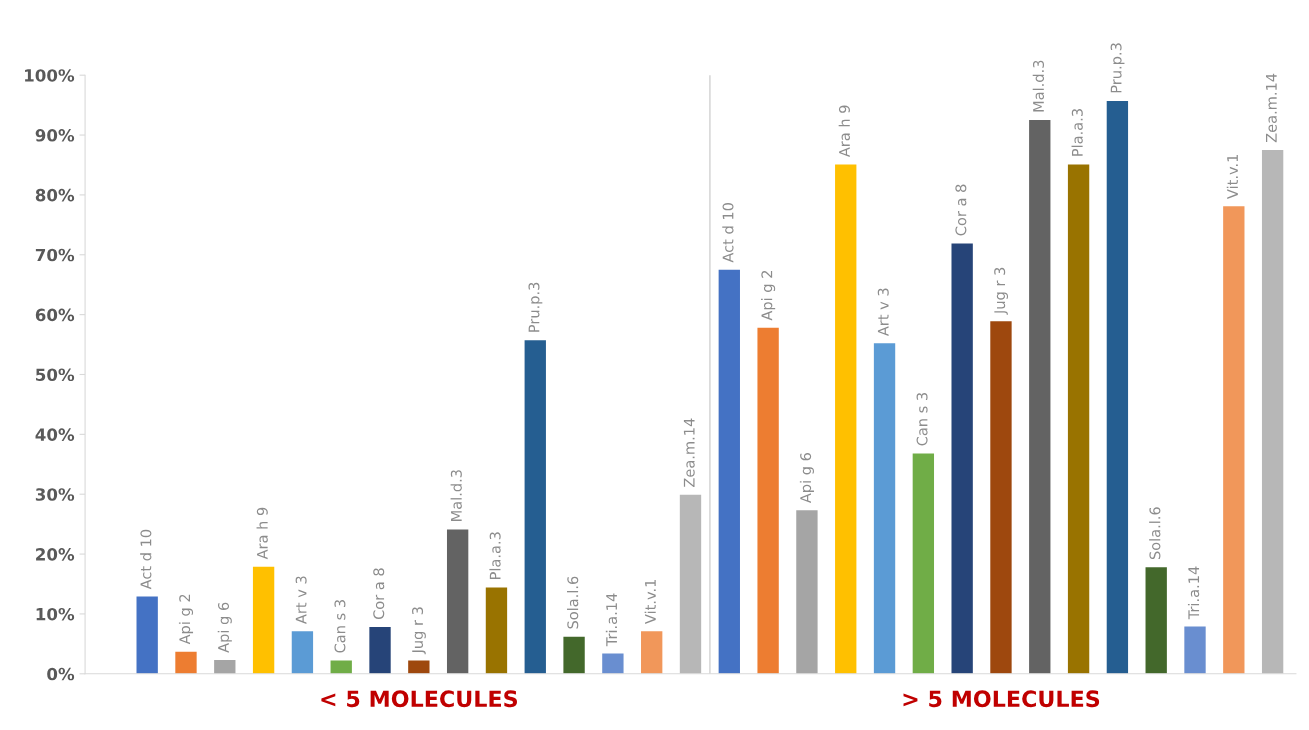 Image resolution: width=1309 pixels, height=730 pixels. Describe the element at coordinates (55, 255) in the screenshot. I see `y-tick-label: 70%` at that location.